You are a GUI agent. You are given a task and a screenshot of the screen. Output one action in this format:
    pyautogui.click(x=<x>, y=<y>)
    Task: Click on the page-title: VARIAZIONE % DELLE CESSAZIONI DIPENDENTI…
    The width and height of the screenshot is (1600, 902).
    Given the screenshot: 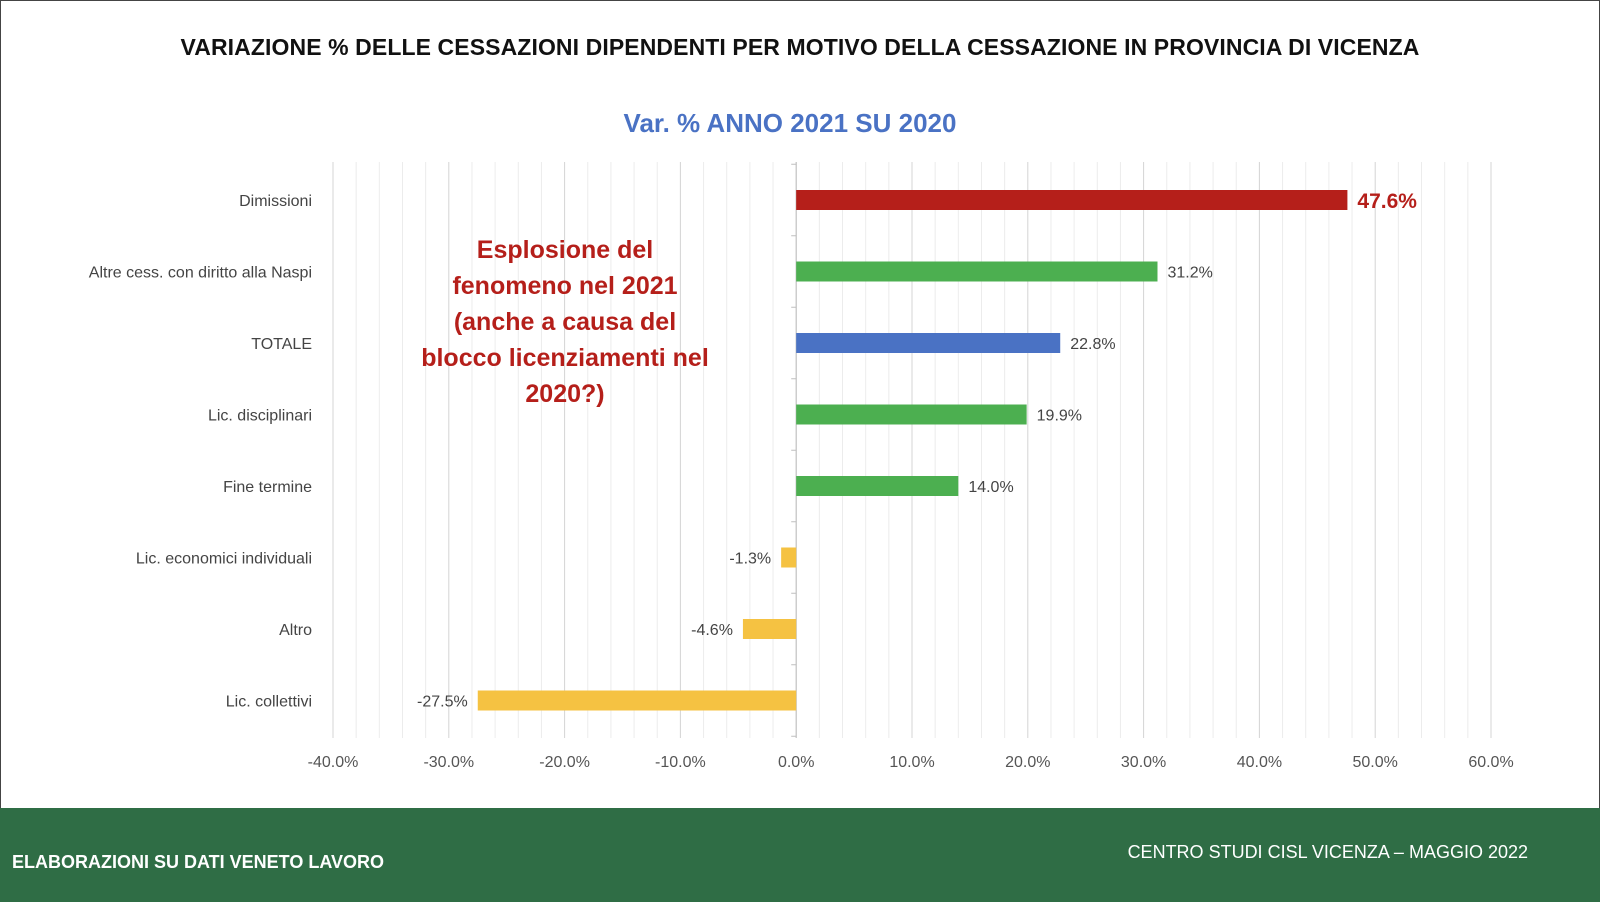 What is the action you would take?
    pyautogui.click(x=800, y=47)
    